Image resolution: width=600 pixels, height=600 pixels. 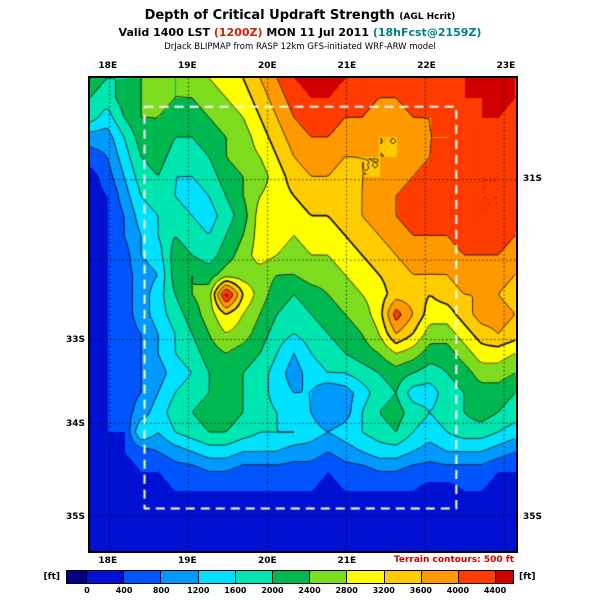 I want to click on valid-prefix: Valid 1400 LST, so click(x=164, y=32).